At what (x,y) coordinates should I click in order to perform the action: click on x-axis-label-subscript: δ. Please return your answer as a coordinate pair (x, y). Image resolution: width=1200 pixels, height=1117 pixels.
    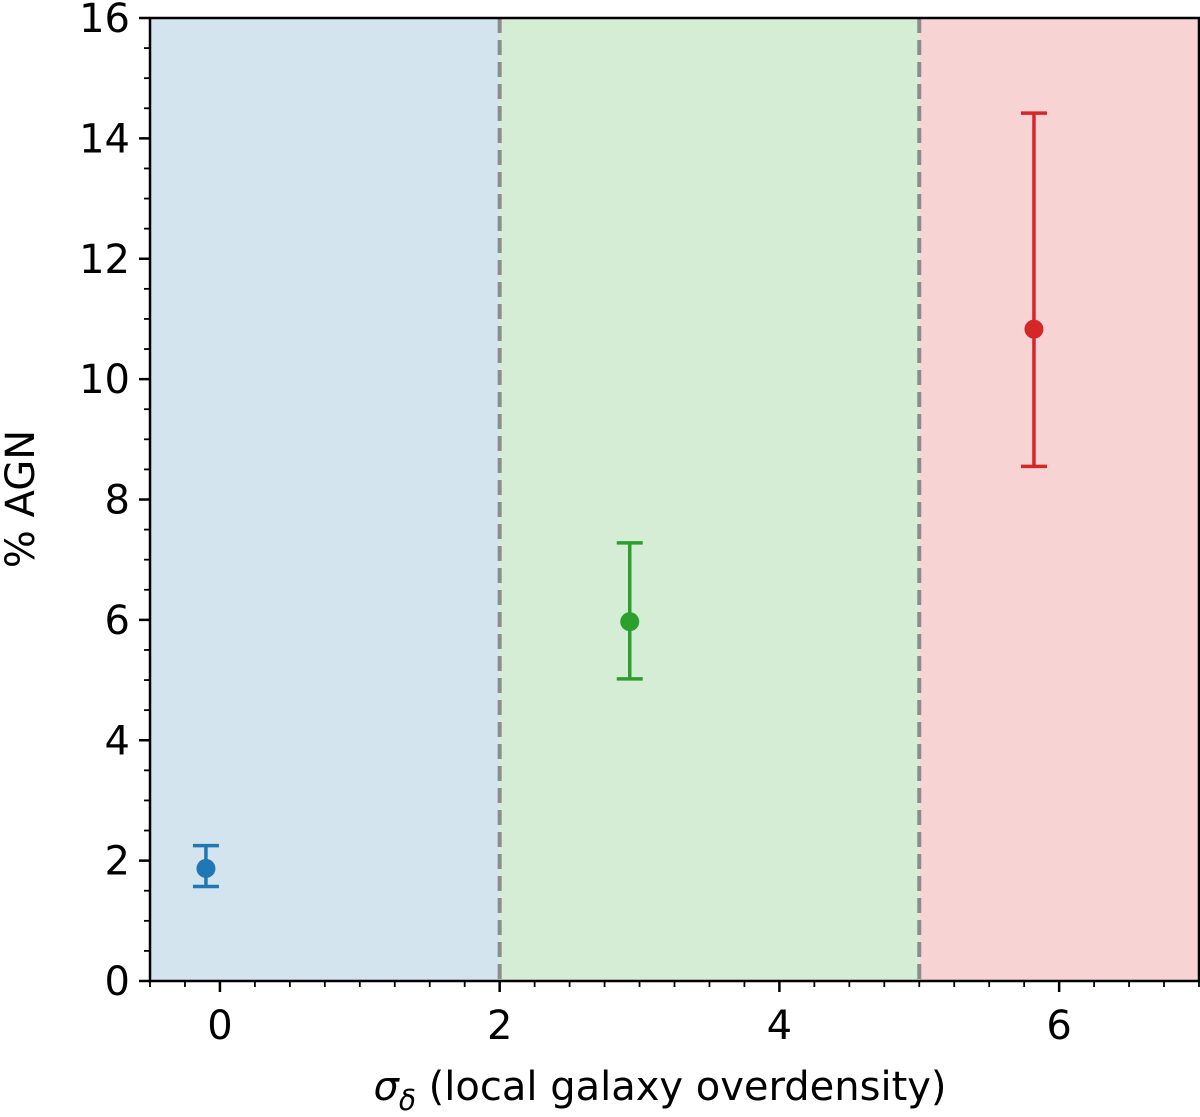
    Looking at the image, I should click on (407, 1100).